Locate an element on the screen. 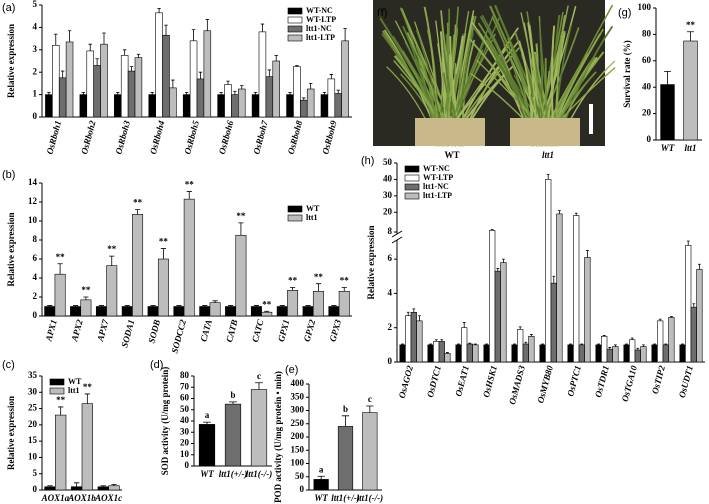  y-tick-label: 10 is located at coordinates (33, 220).